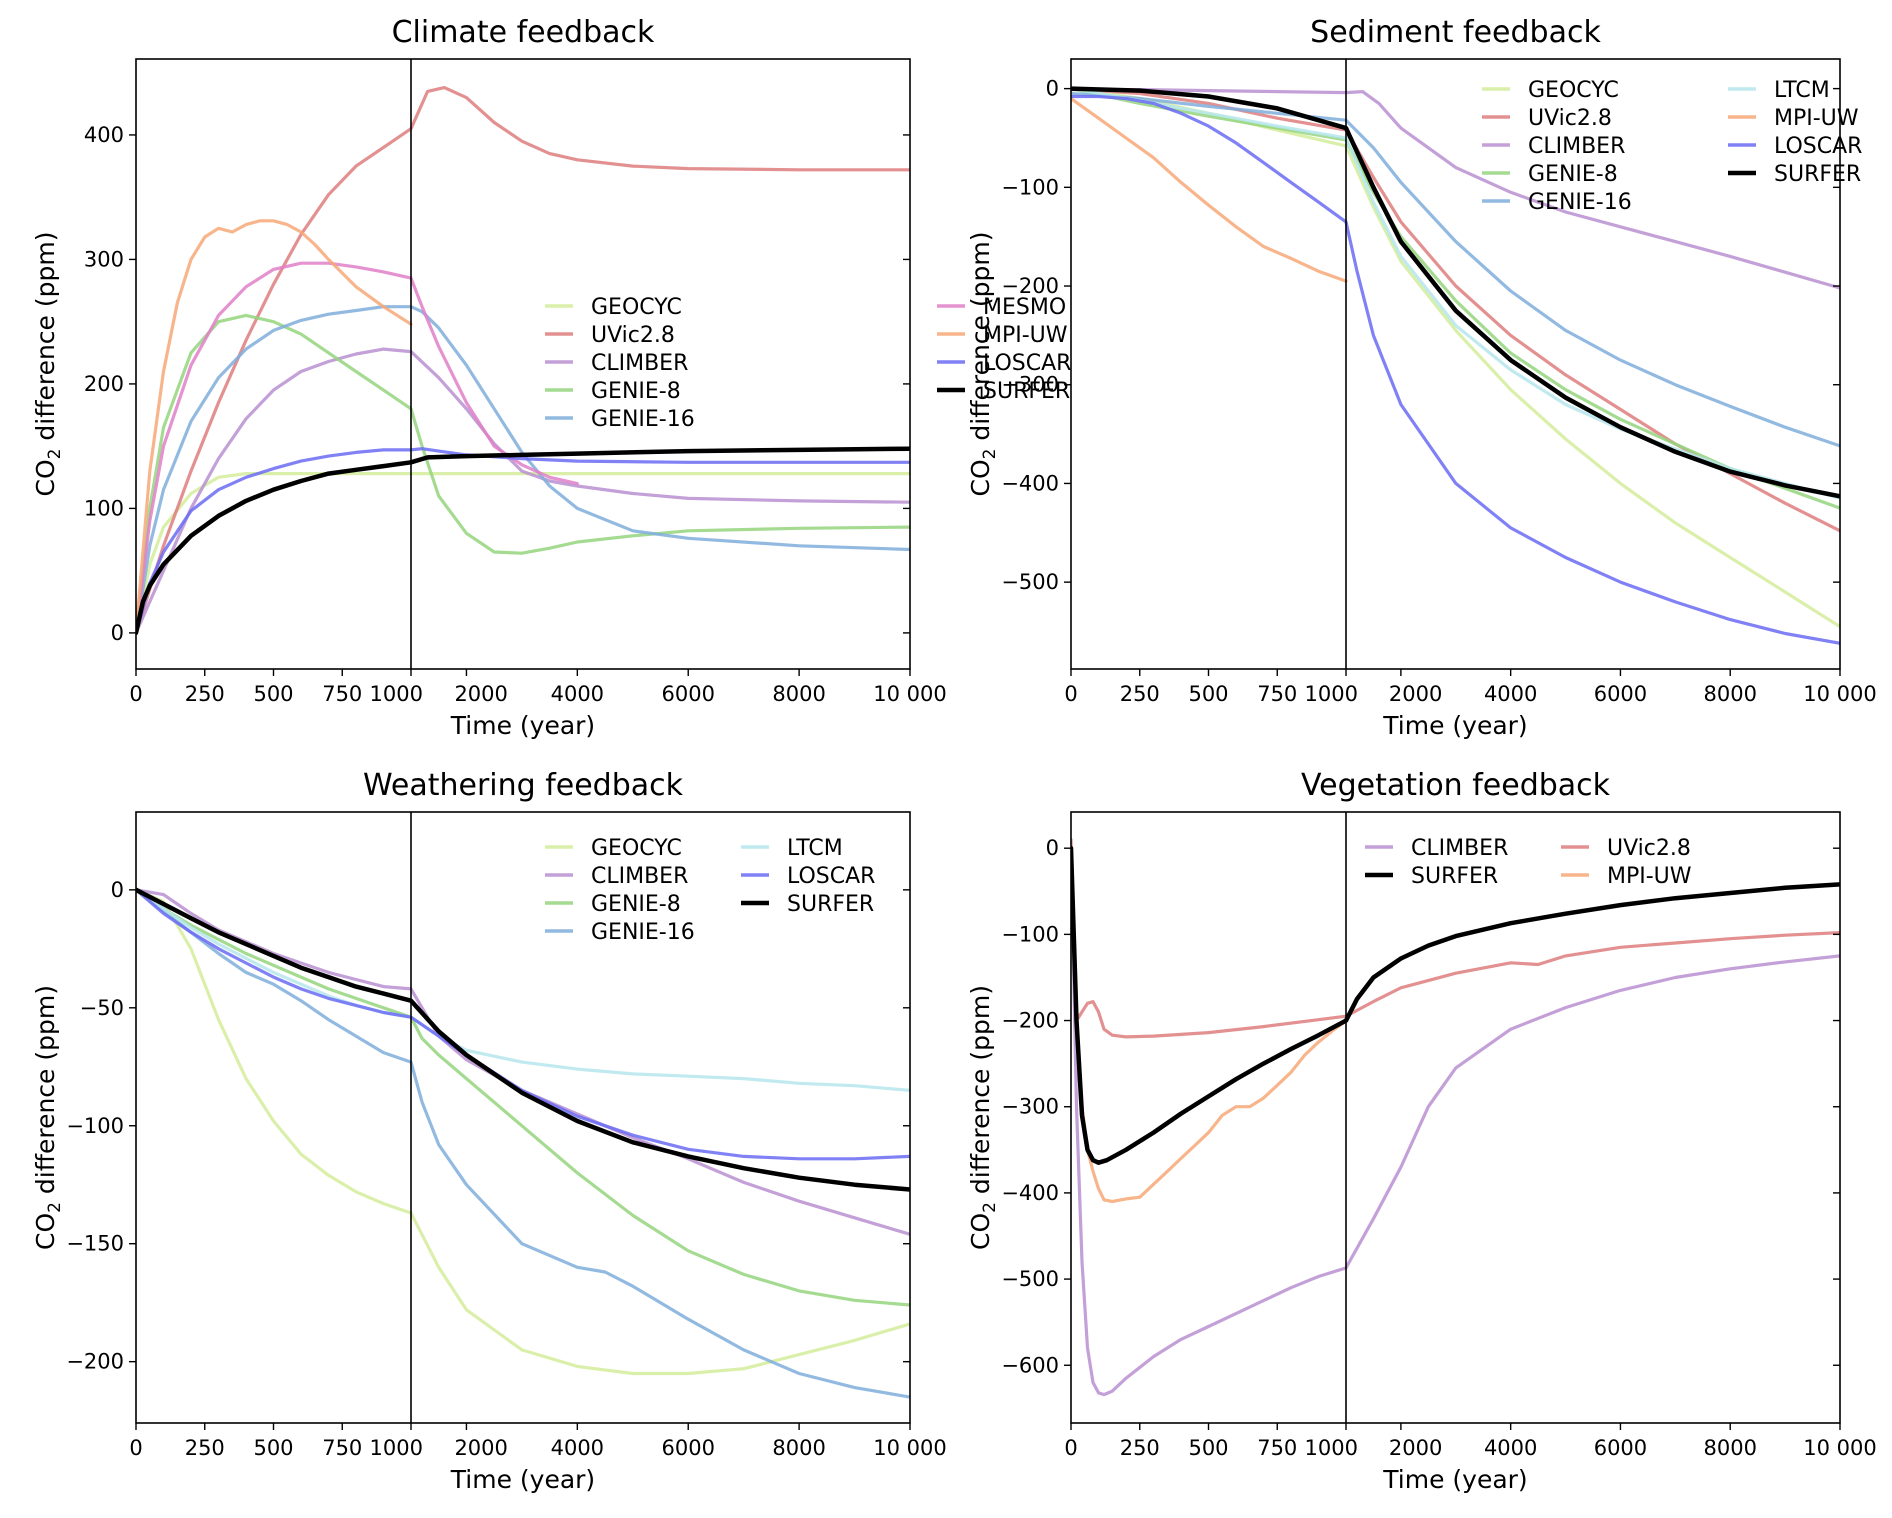  I want to click on legend-item: UVic2.8, so click(1547, 118).